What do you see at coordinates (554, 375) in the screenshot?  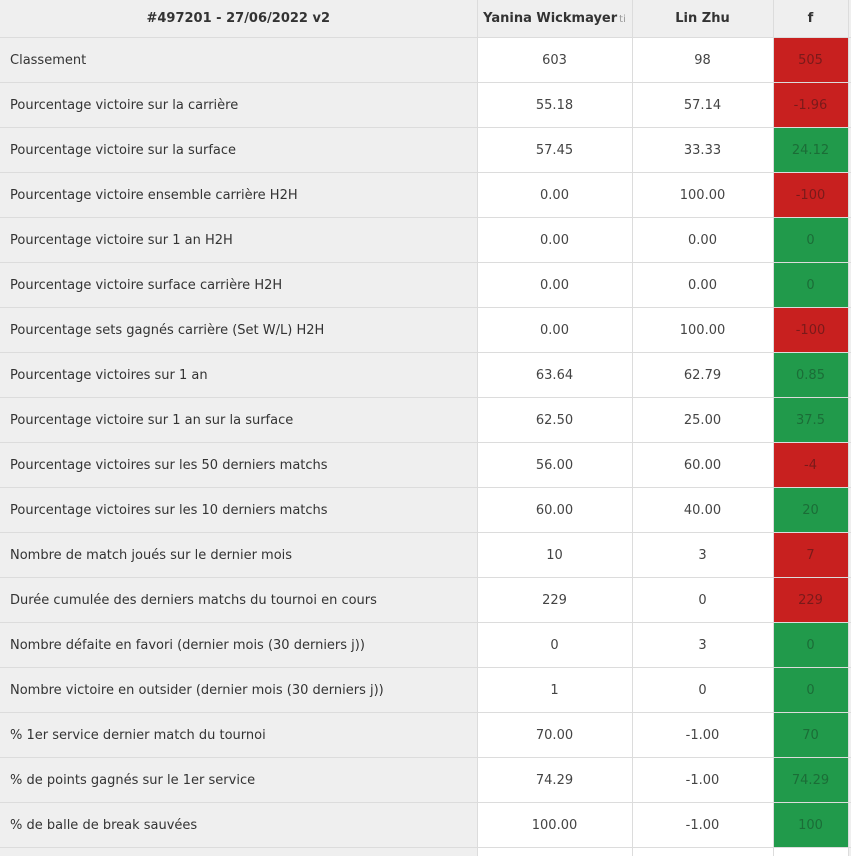 I see `player1-value: 63.64` at bounding box center [554, 375].